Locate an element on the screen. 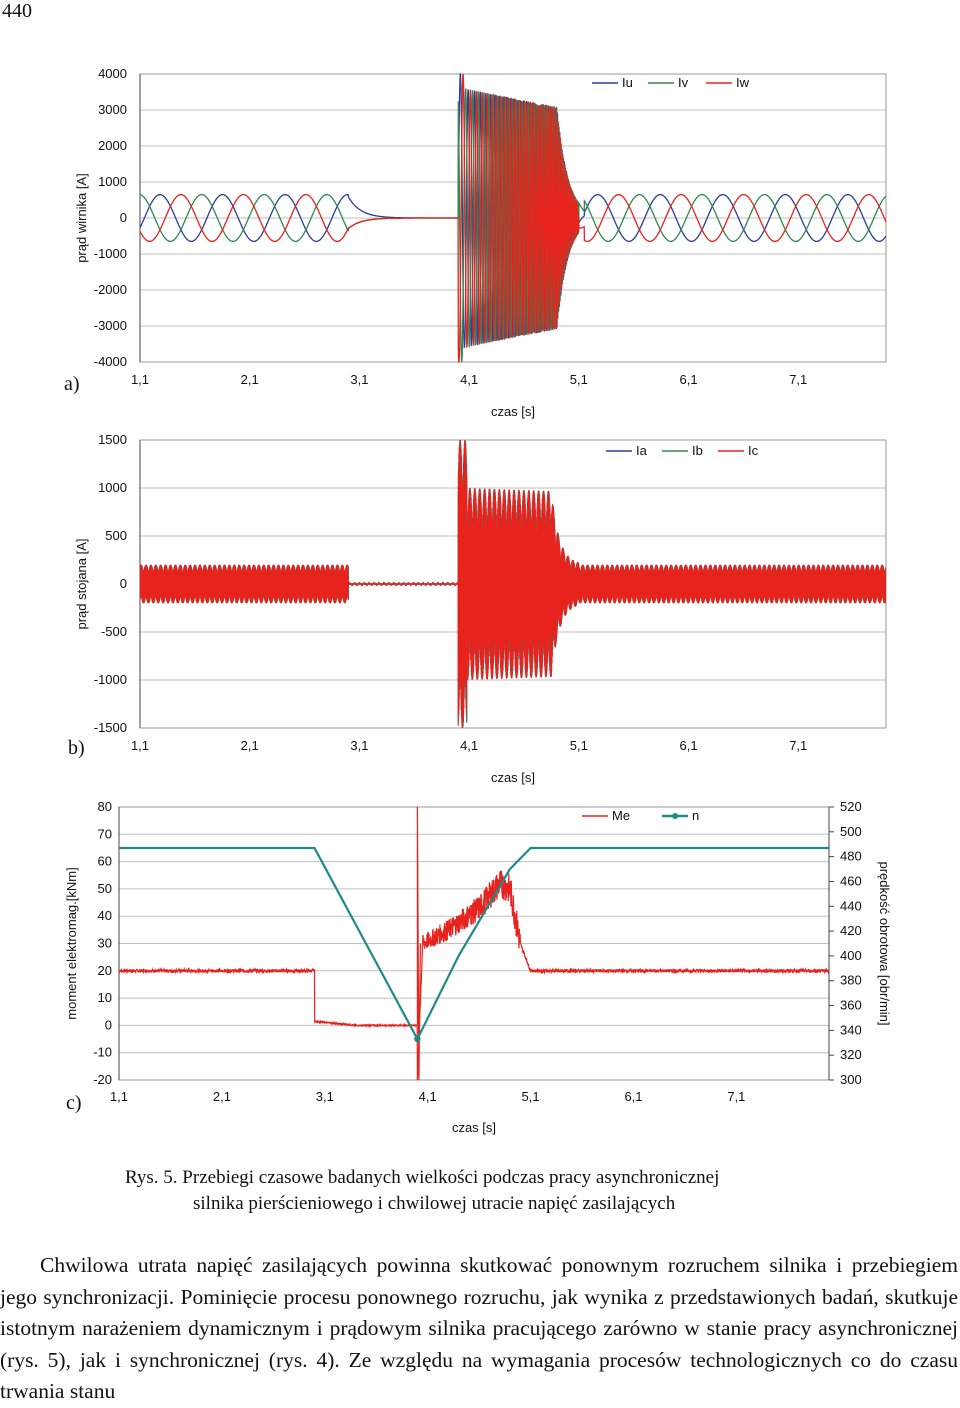  chart-b-x-axis-title: czas [s] is located at coordinates (513, 777).